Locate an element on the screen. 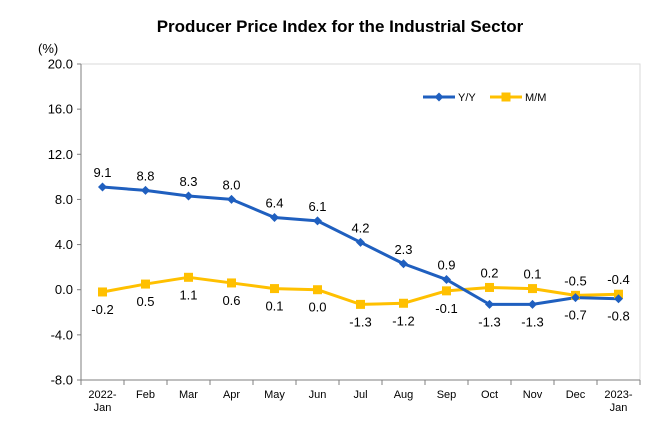  mm-data-label: 0.0 is located at coordinates (317, 307).